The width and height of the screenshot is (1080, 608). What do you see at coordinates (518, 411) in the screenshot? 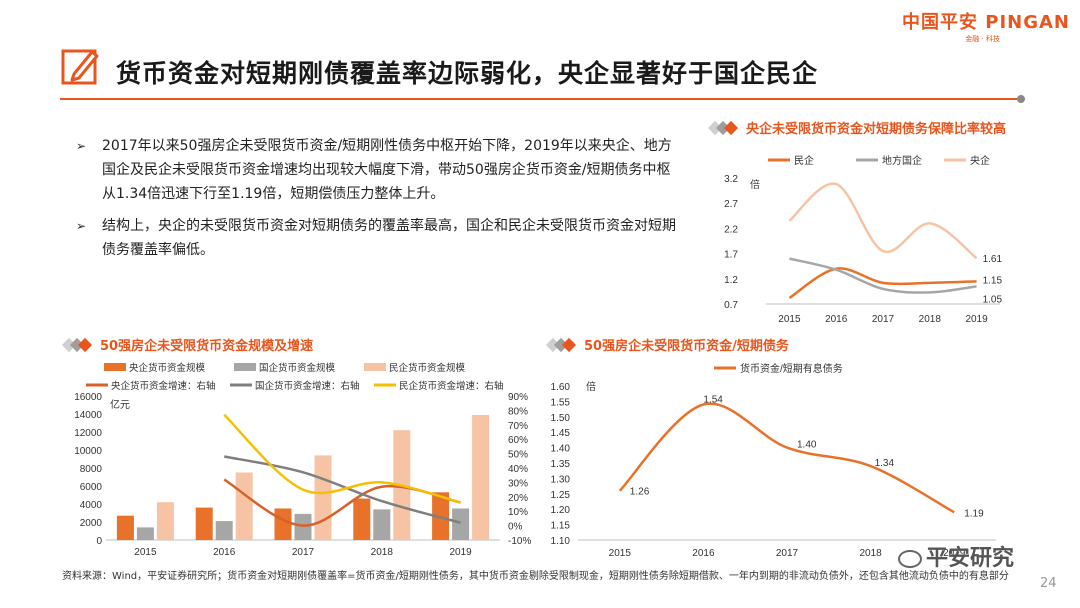
I see `y2-tick-label: 80%` at bounding box center [518, 411].